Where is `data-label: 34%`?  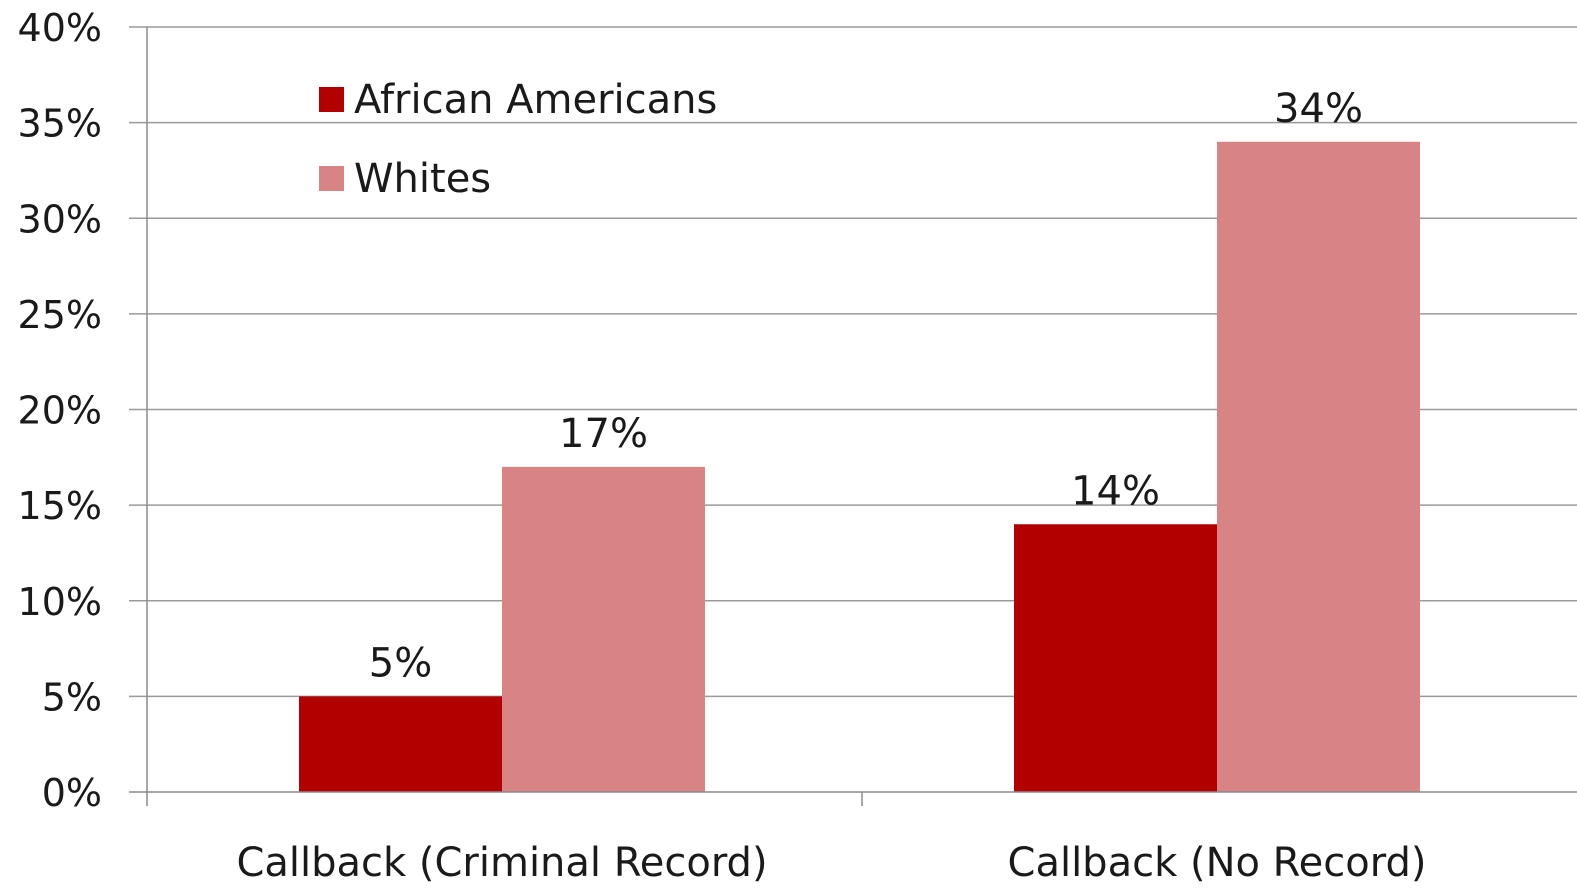 data-label: 34% is located at coordinates (1318, 109).